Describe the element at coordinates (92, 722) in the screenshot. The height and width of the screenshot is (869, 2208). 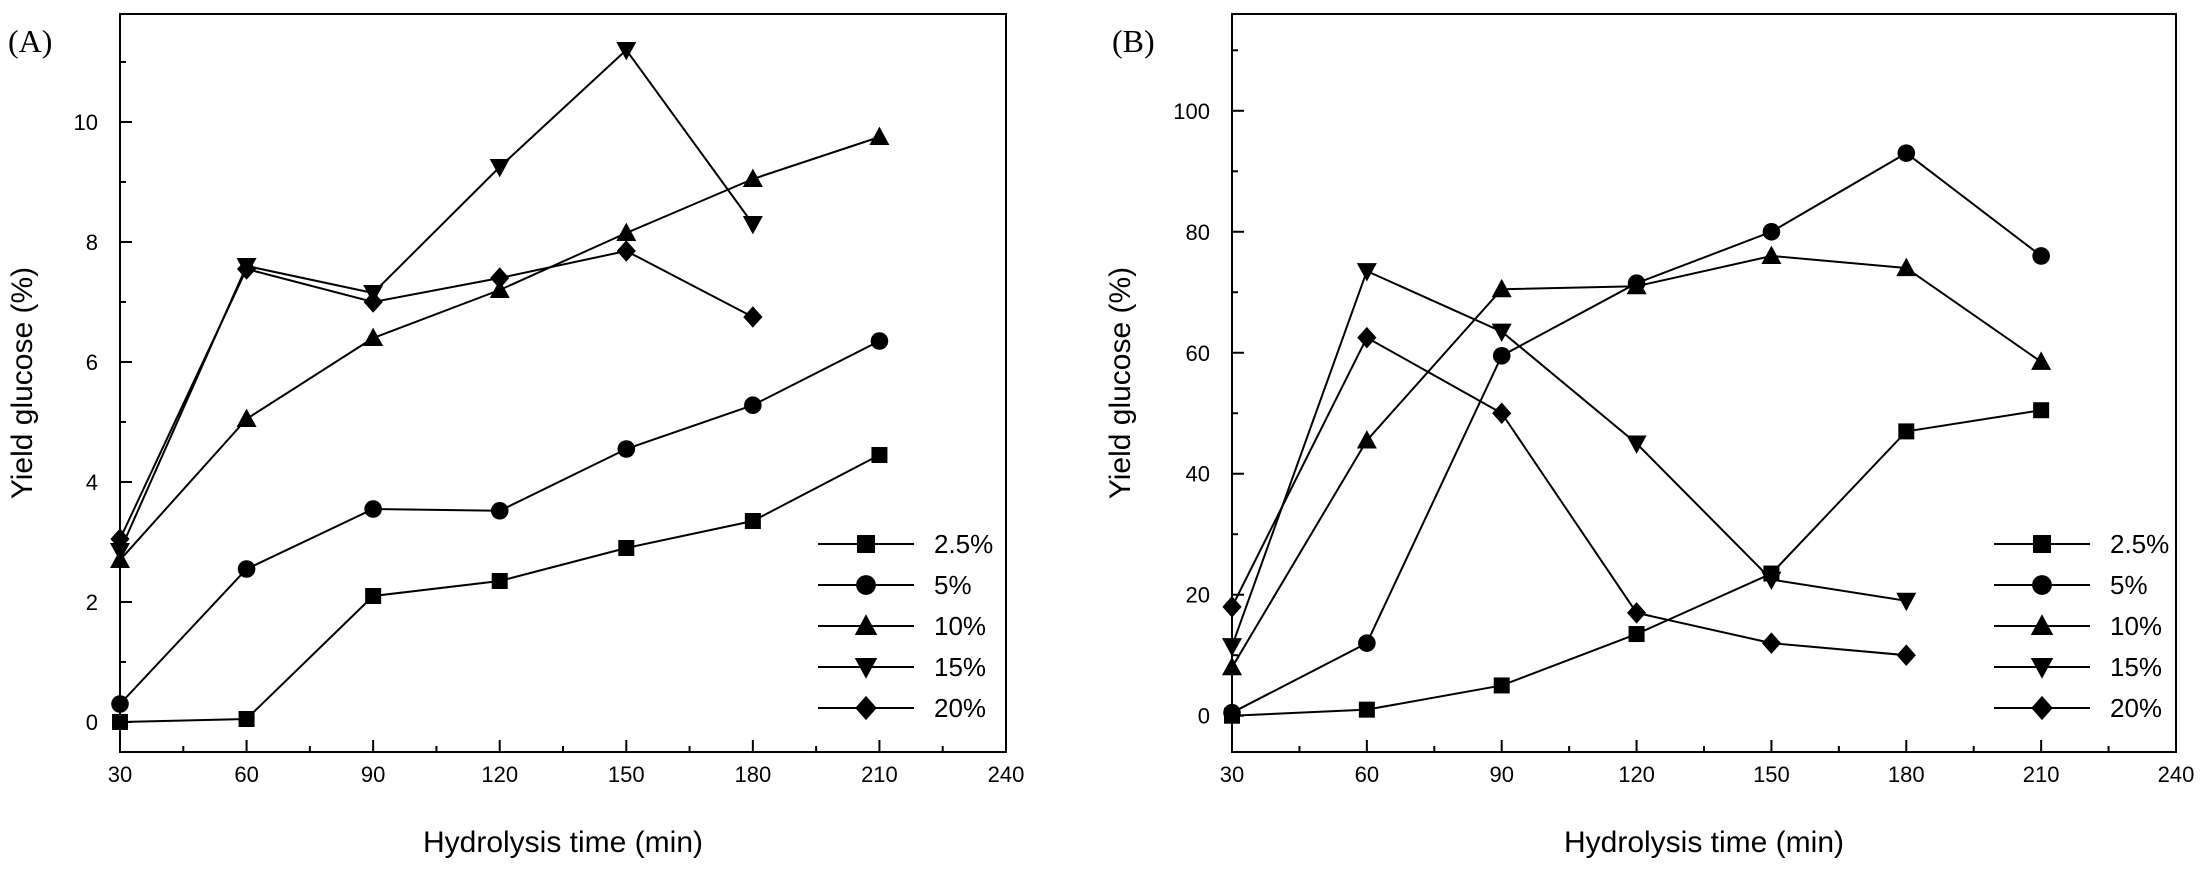
I see `y-tick-label: 0` at that location.